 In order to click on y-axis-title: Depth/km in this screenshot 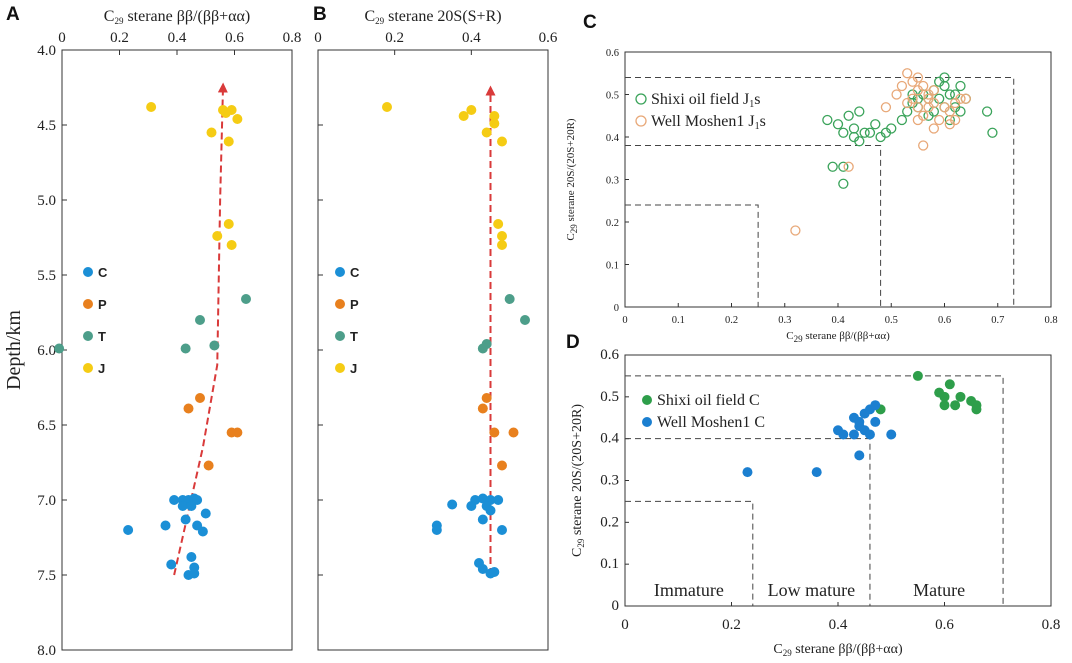, I will do `click(14, 350)`.